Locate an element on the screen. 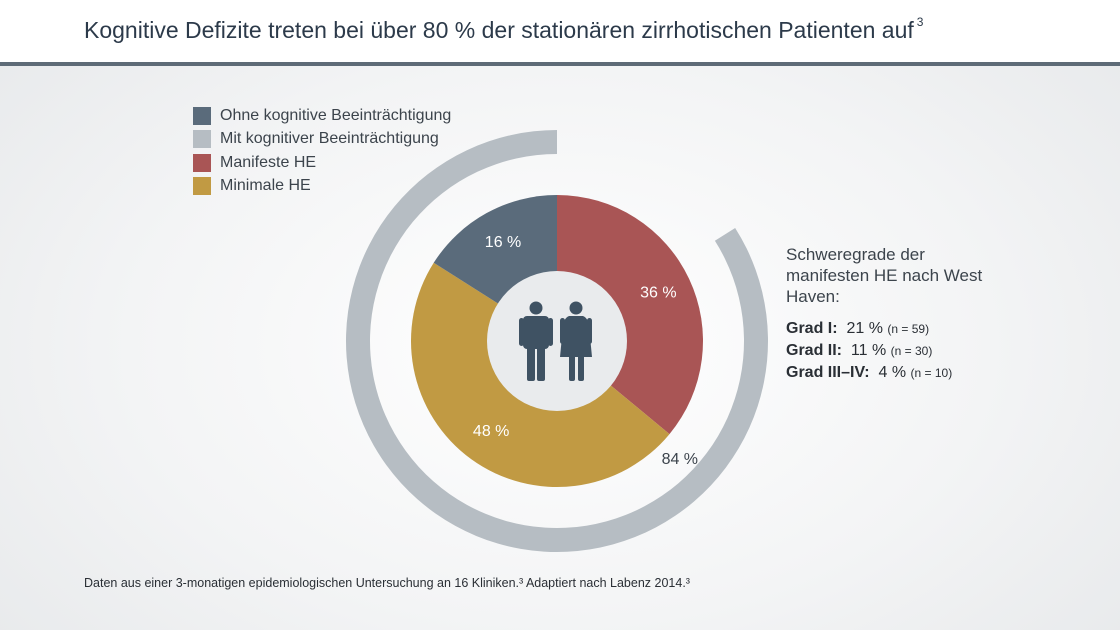 The width and height of the screenshot is (1120, 630). severity-grade: Grad I: is located at coordinates (812, 328).